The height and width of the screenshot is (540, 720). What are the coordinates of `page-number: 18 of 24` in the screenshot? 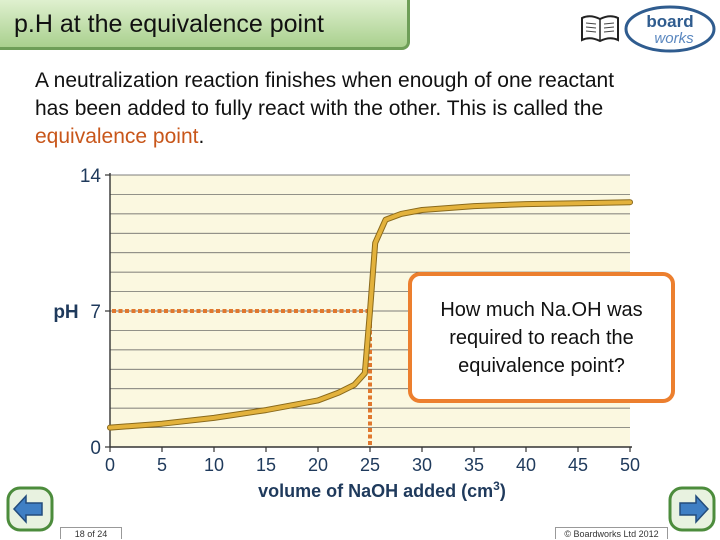 It's located at (91, 533).